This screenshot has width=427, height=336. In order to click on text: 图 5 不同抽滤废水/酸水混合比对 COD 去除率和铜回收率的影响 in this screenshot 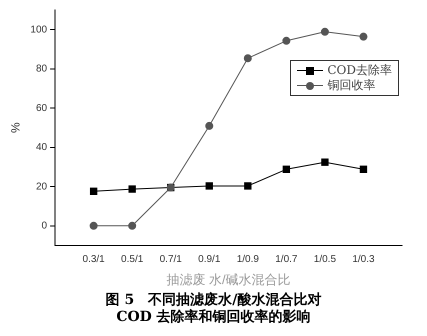, I will do `click(213, 309)`.